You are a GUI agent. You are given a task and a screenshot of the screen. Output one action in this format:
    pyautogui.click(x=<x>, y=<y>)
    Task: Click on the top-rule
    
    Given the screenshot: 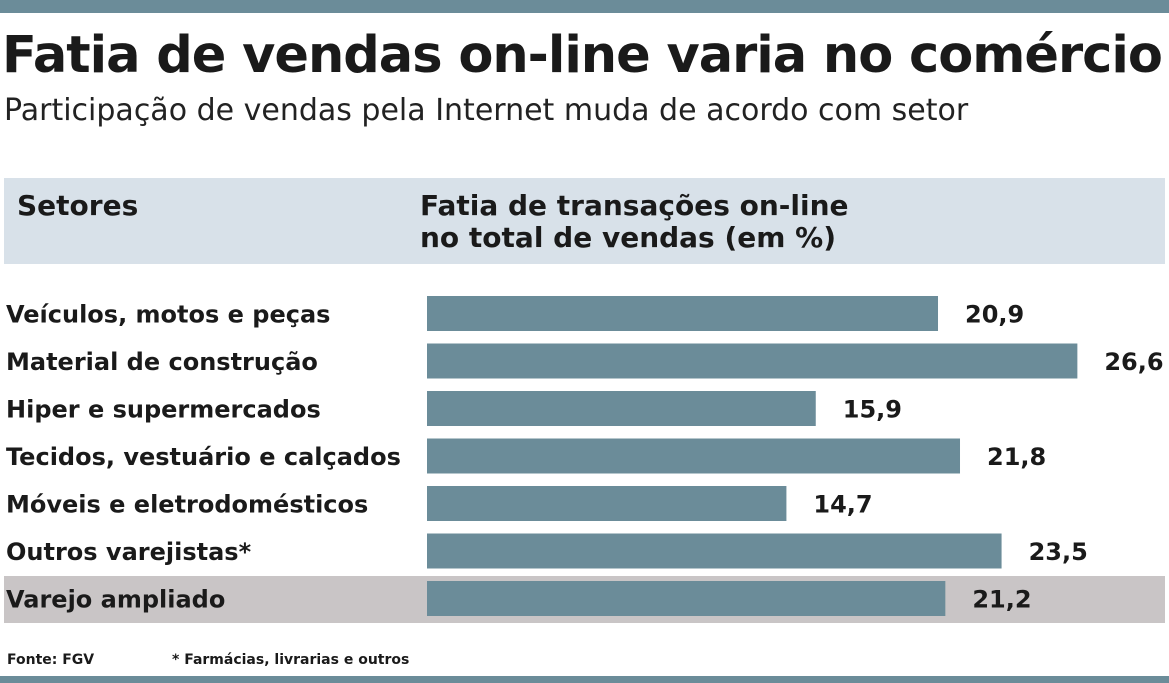 What is the action you would take?
    pyautogui.click(x=584, y=6)
    